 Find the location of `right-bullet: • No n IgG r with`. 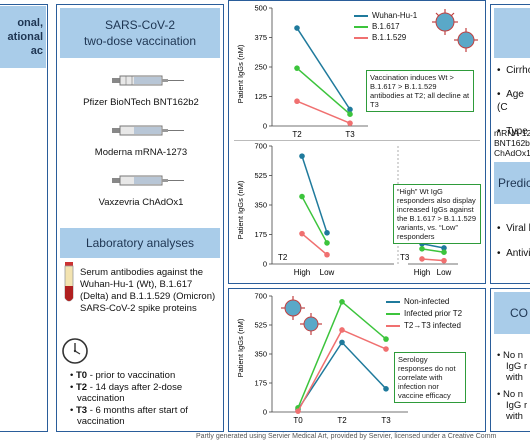

right-bullet: • No n IgG r with is located at coordinates (513, 366).